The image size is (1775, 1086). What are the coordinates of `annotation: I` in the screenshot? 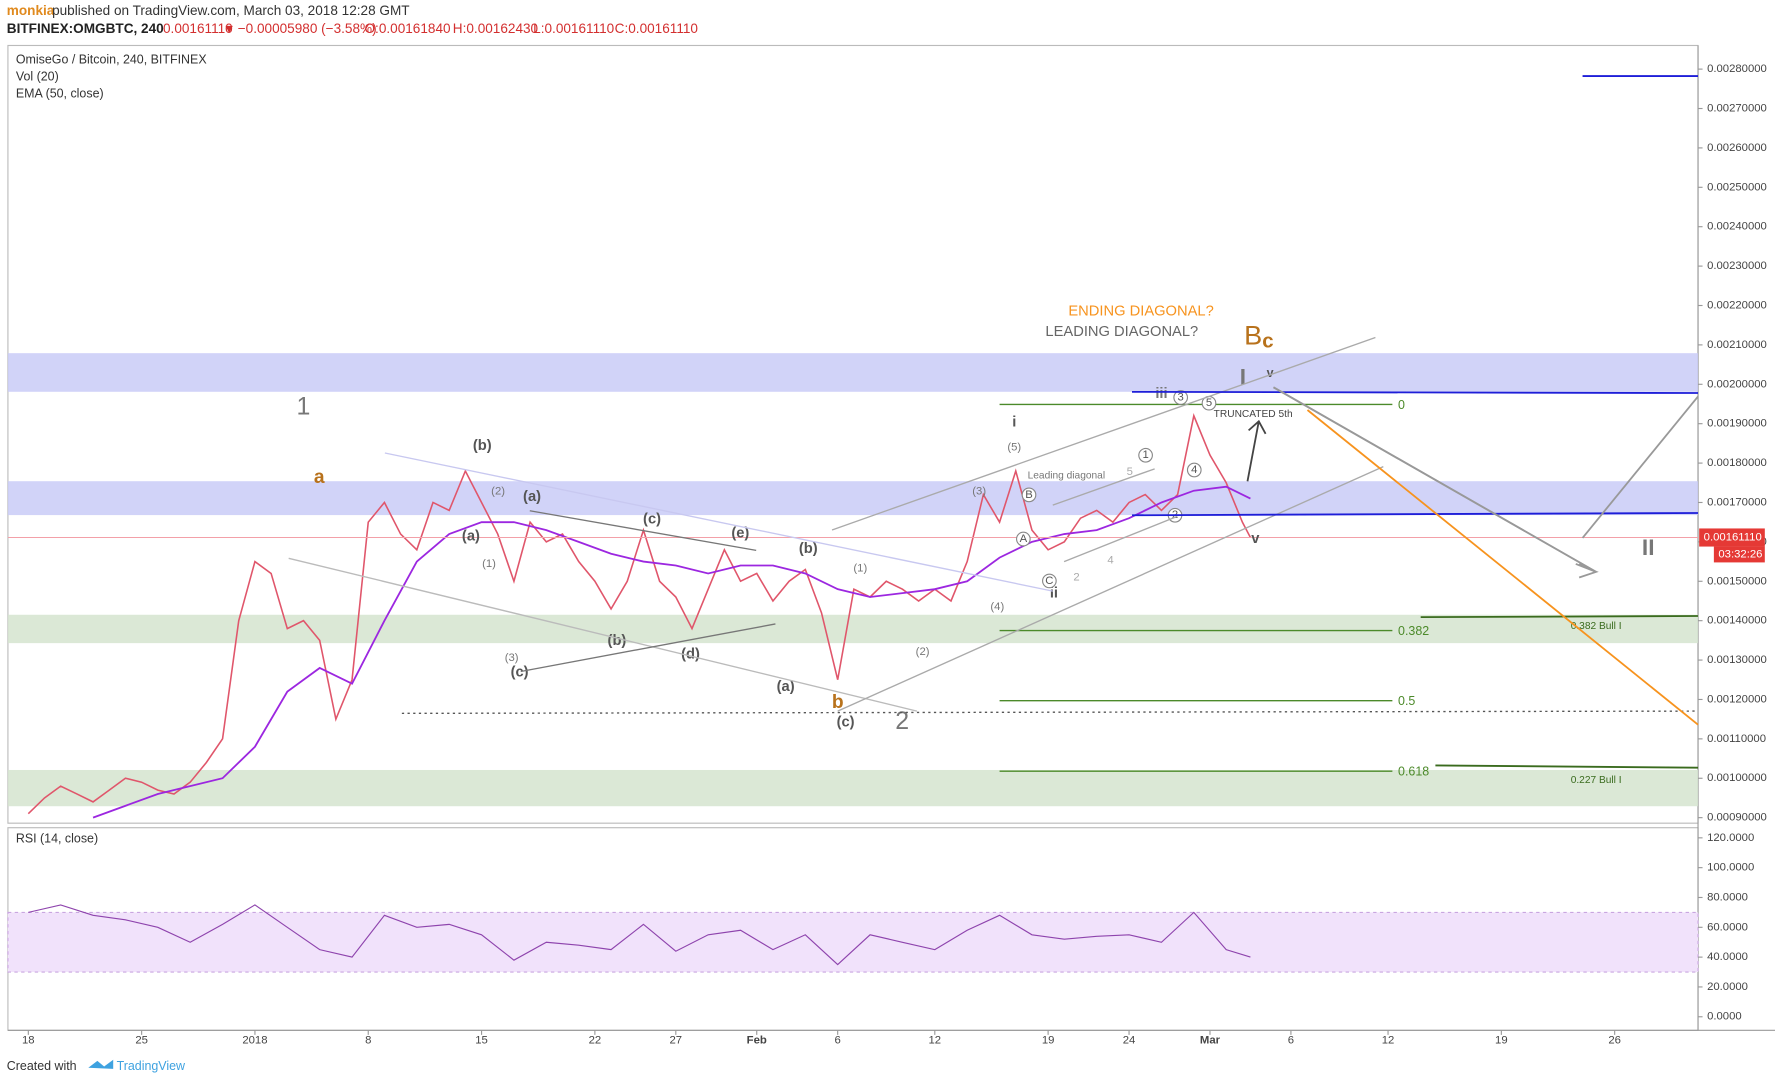 It's located at (1243, 376).